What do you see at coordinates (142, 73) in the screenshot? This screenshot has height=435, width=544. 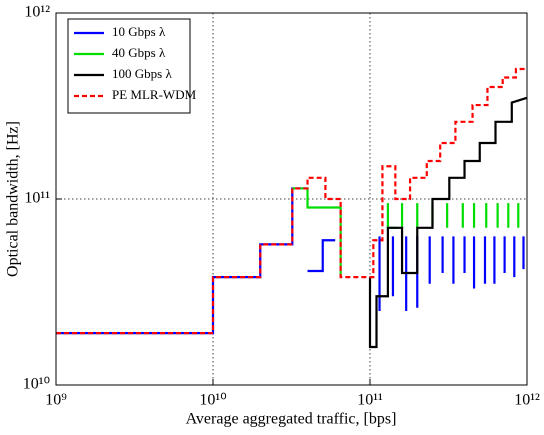 I see `legend-label: 100 Gbps λ` at bounding box center [142, 73].